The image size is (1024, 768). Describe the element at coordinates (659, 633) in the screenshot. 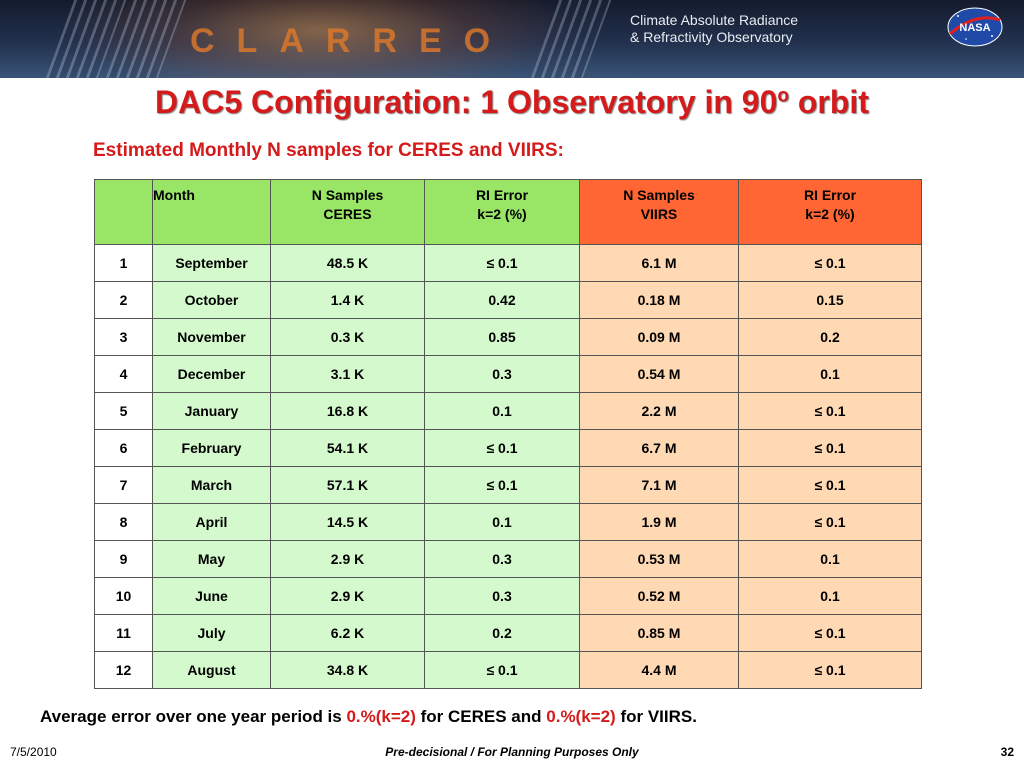

I see `row-viirs-samples: 0.85 M` at that location.